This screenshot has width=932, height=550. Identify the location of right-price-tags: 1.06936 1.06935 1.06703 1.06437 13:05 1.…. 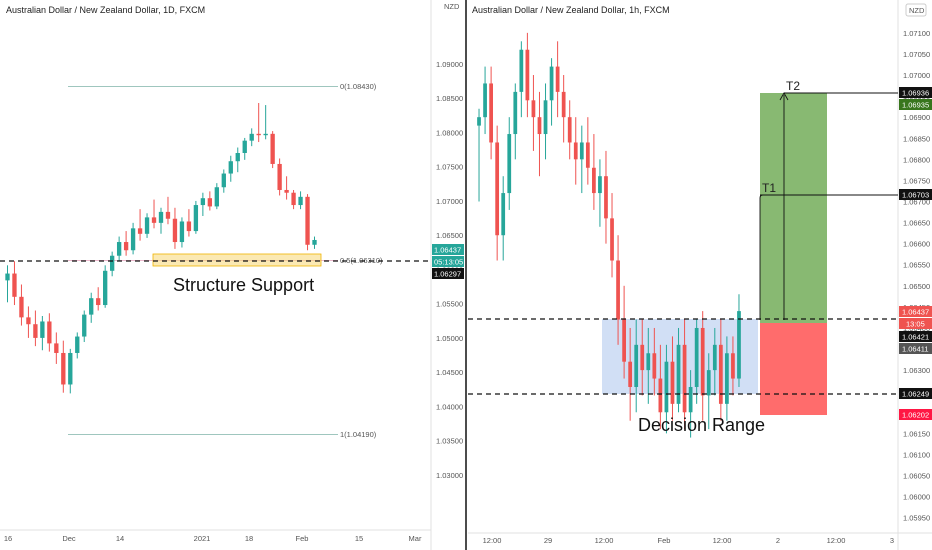
(915, 253).